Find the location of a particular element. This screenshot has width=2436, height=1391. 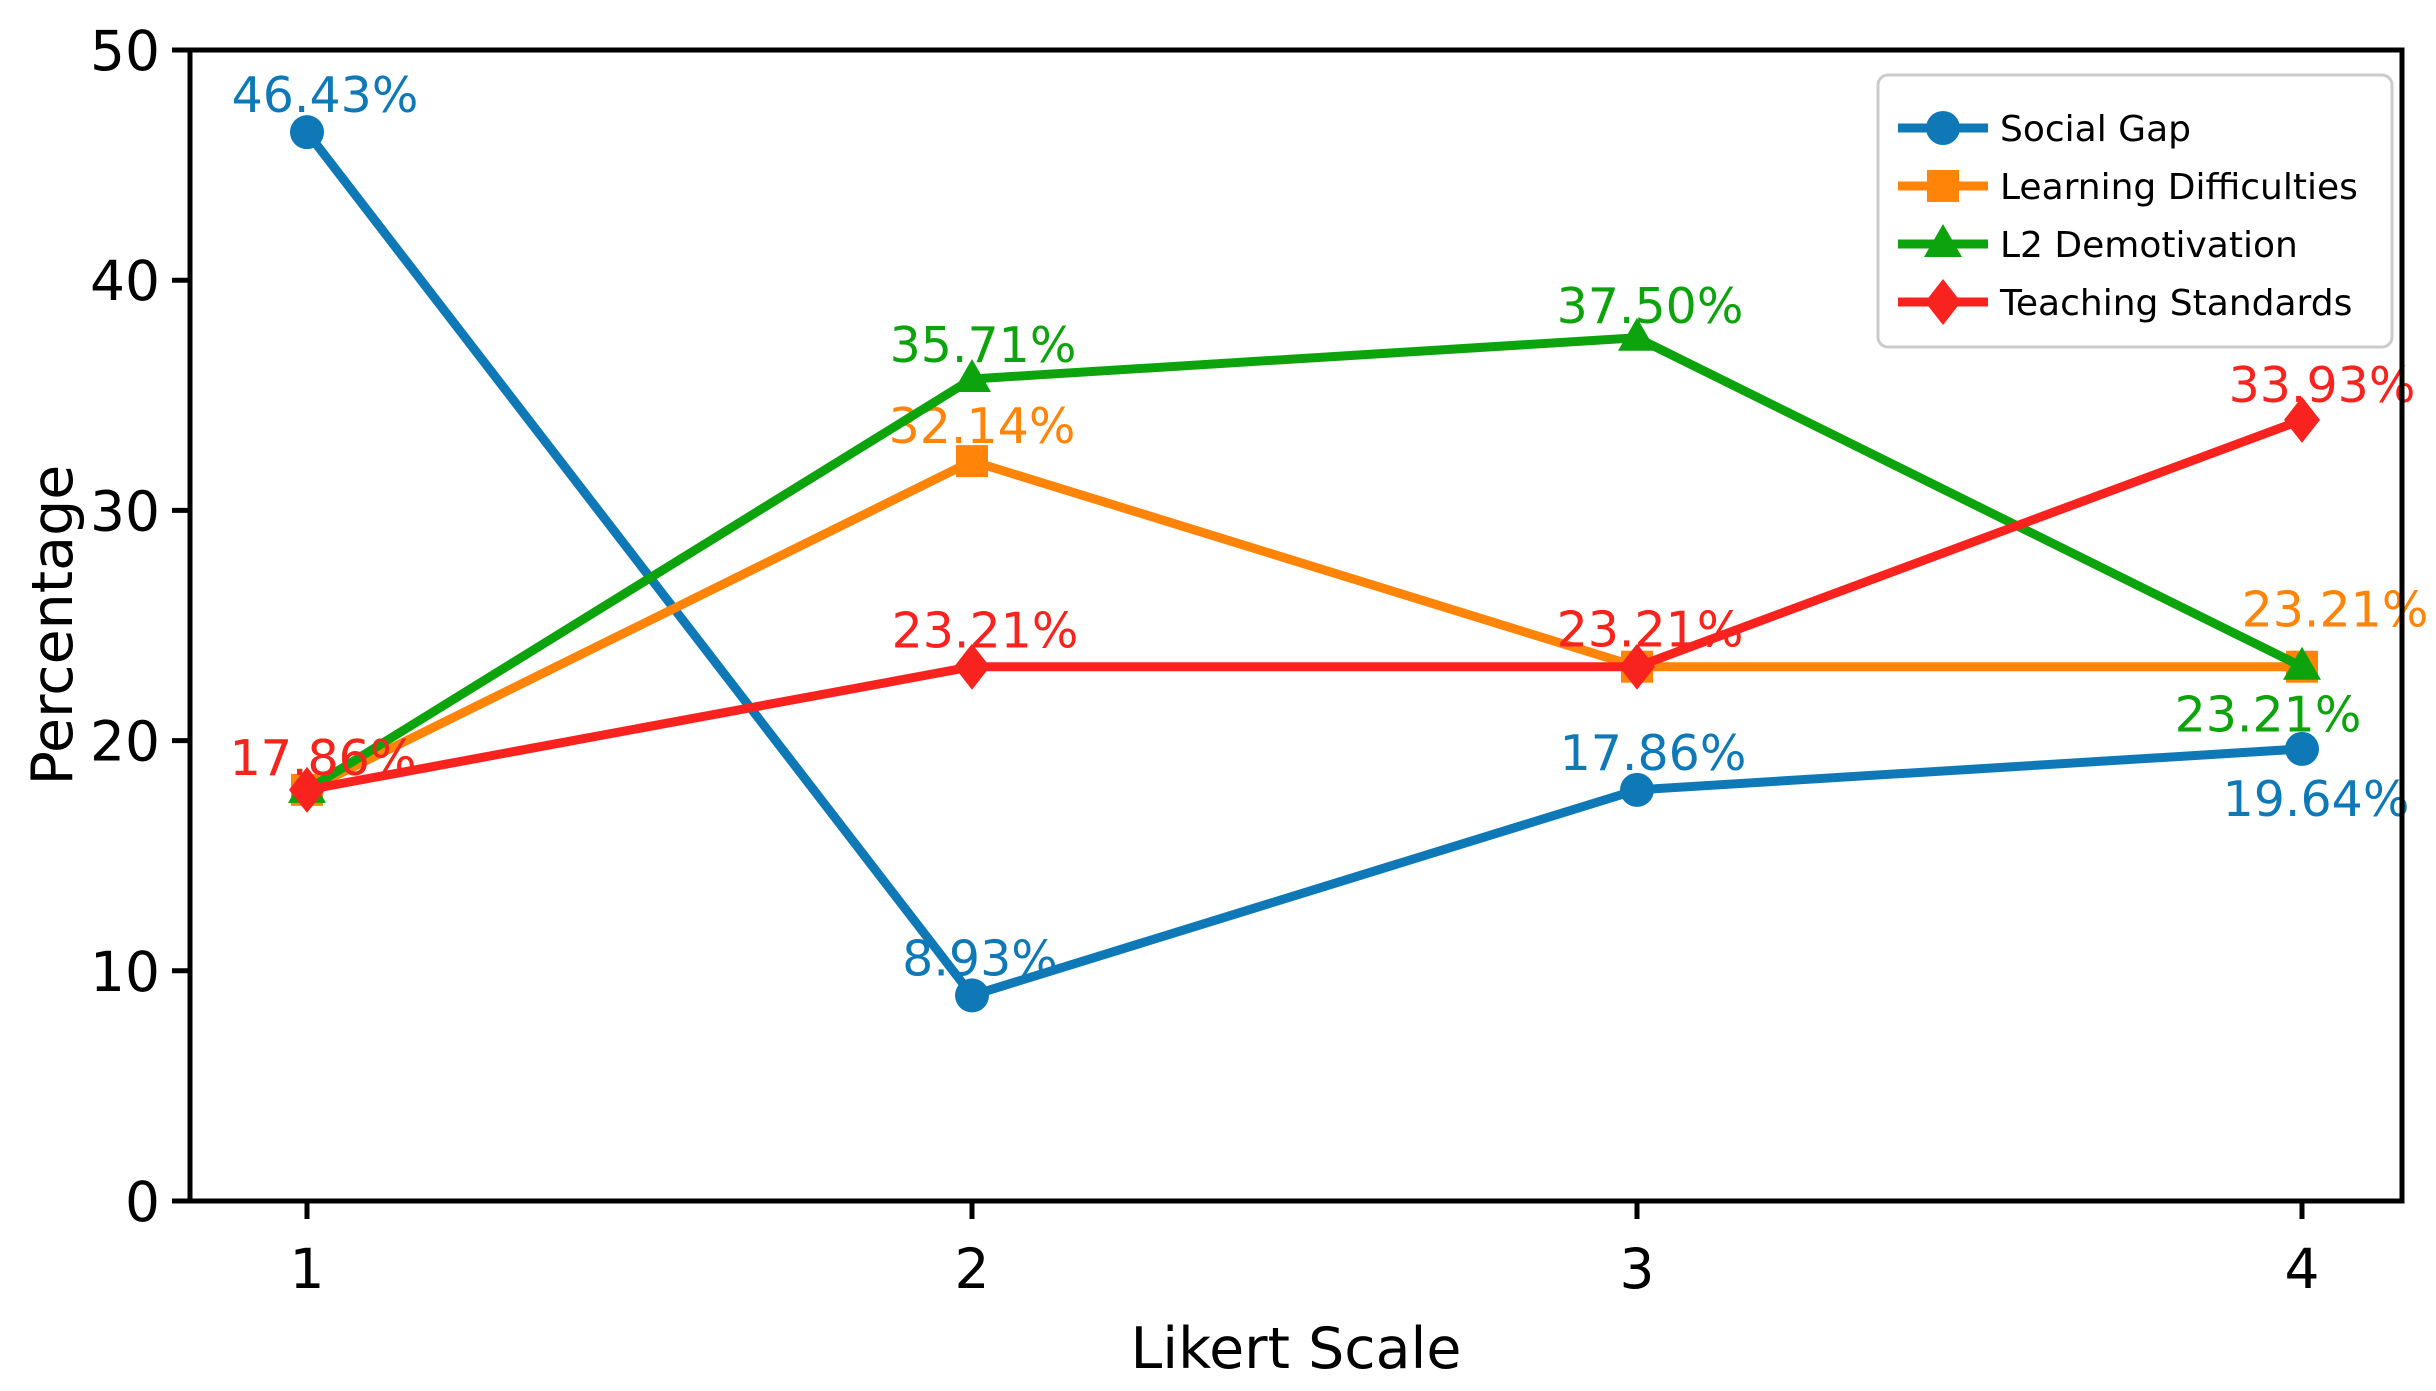

legend-triangle-icon is located at coordinates (1943, 240).